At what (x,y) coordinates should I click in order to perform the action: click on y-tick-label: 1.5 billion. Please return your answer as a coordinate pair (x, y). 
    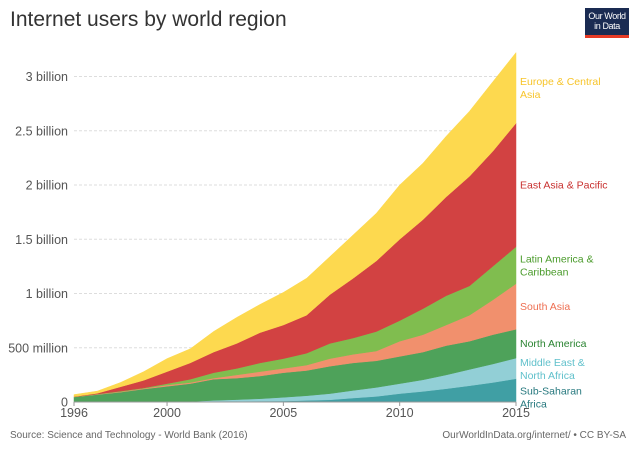
    Looking at the image, I should click on (41, 240).